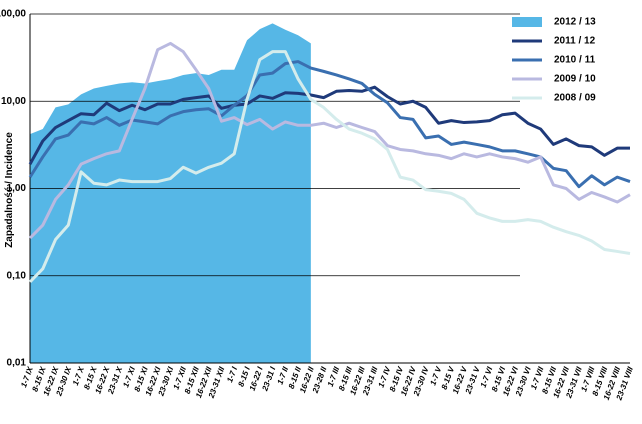 This screenshot has height=424, width=642. I want to click on legend-swatch, so click(527, 22).